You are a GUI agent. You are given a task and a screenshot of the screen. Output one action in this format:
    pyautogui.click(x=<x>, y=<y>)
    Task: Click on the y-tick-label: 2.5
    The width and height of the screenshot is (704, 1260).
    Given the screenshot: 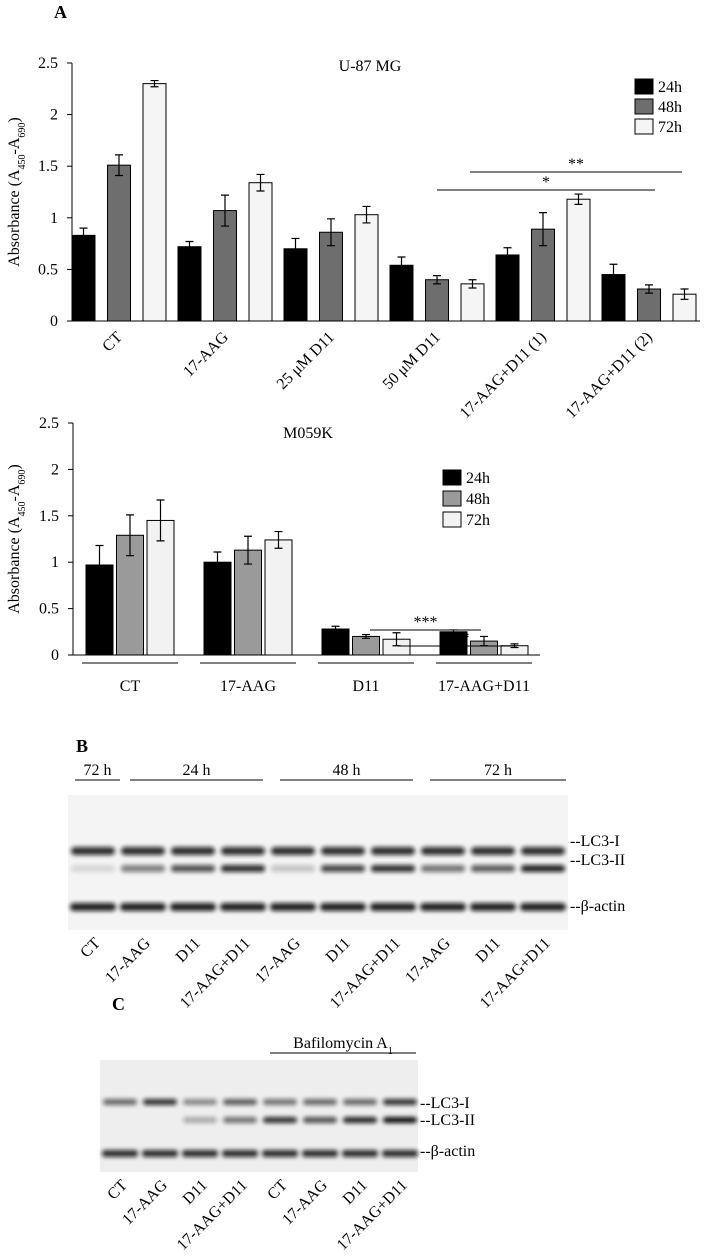 What is the action you would take?
    pyautogui.click(x=49, y=423)
    